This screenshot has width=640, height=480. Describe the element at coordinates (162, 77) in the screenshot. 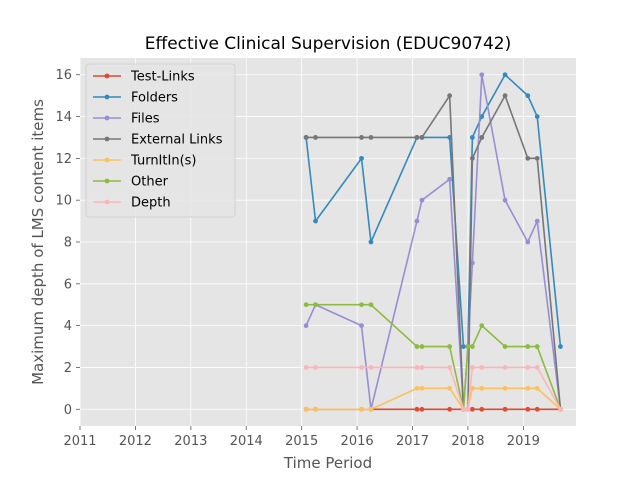

I see `legend-label: Test-Links` at that location.